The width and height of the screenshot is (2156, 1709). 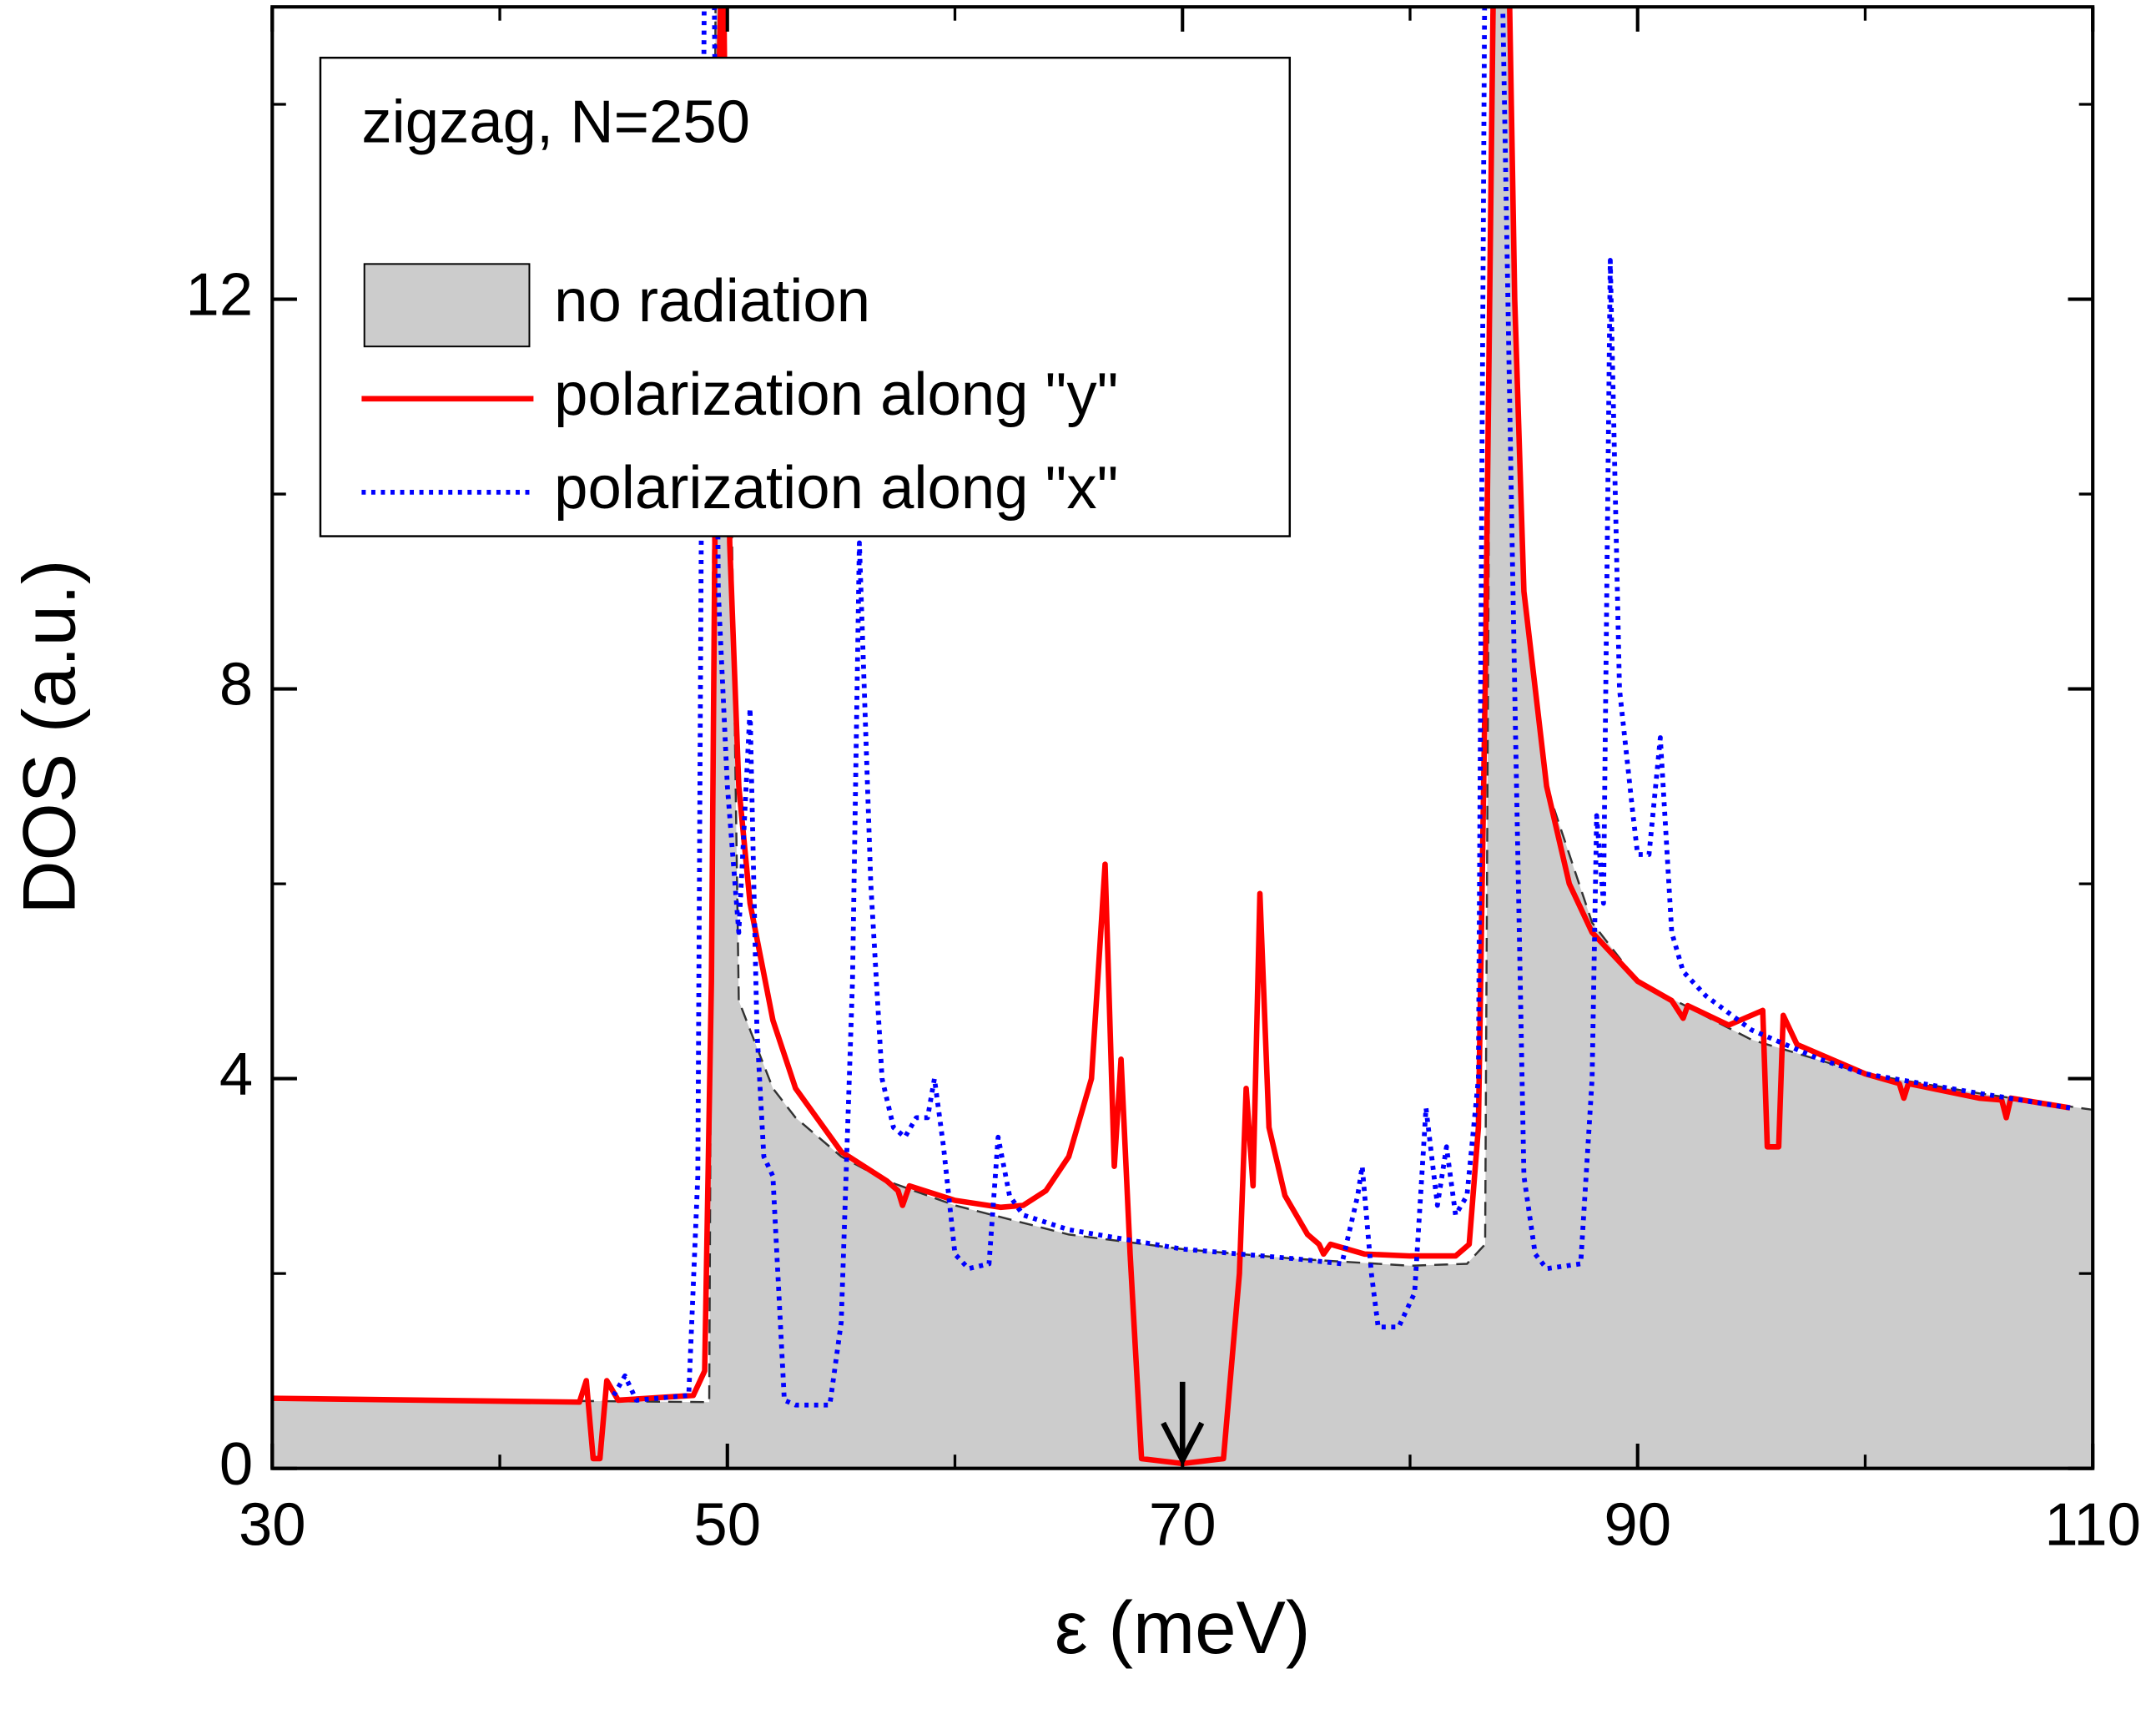 What do you see at coordinates (836, 488) in the screenshot?
I see `legend-label: polarization along "x"` at bounding box center [836, 488].